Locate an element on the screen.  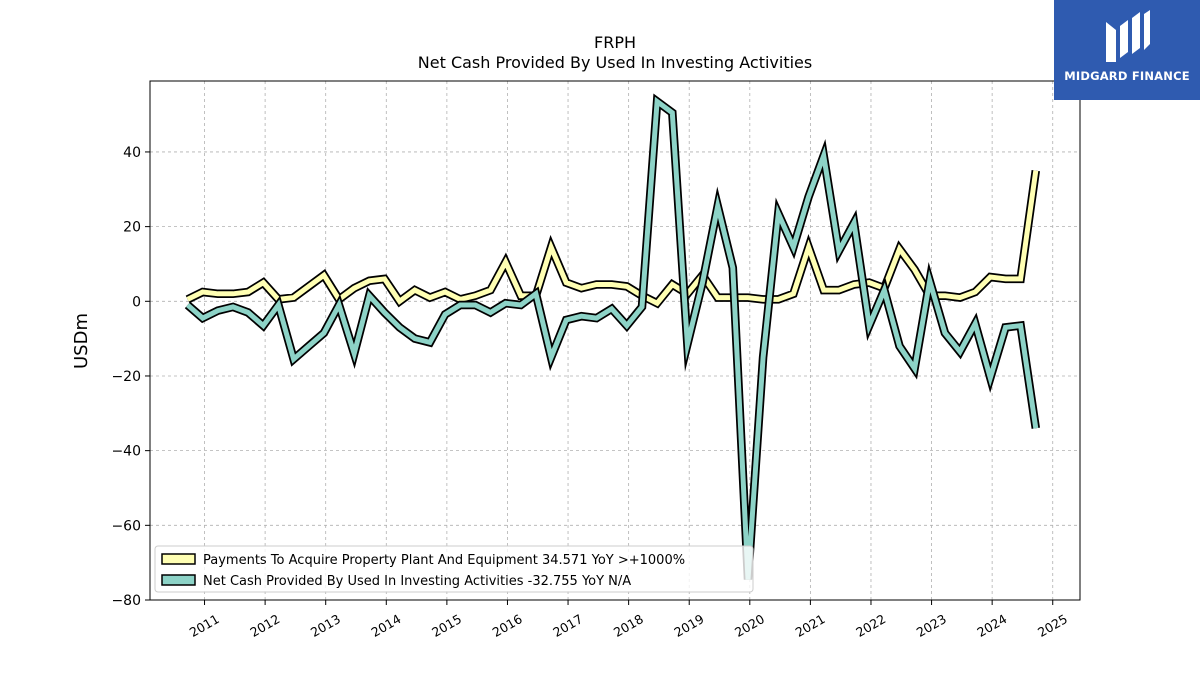
x-tick-label: 2014 is located at coordinates (386, 625).